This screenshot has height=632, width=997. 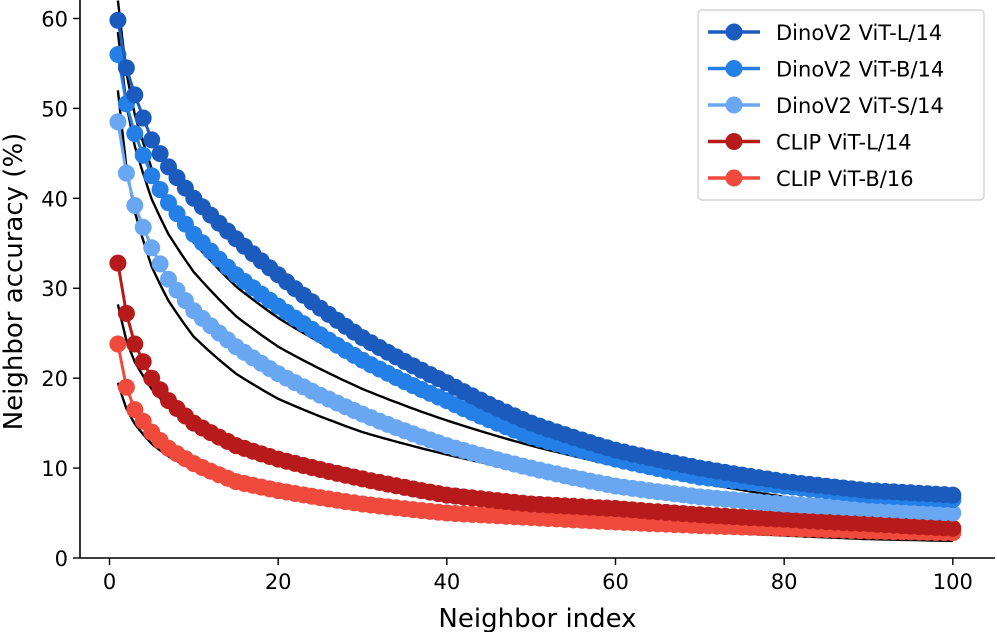 What do you see at coordinates (859, 33) in the screenshot?
I see `legend-label: DinoV2 ViT-L/14` at bounding box center [859, 33].